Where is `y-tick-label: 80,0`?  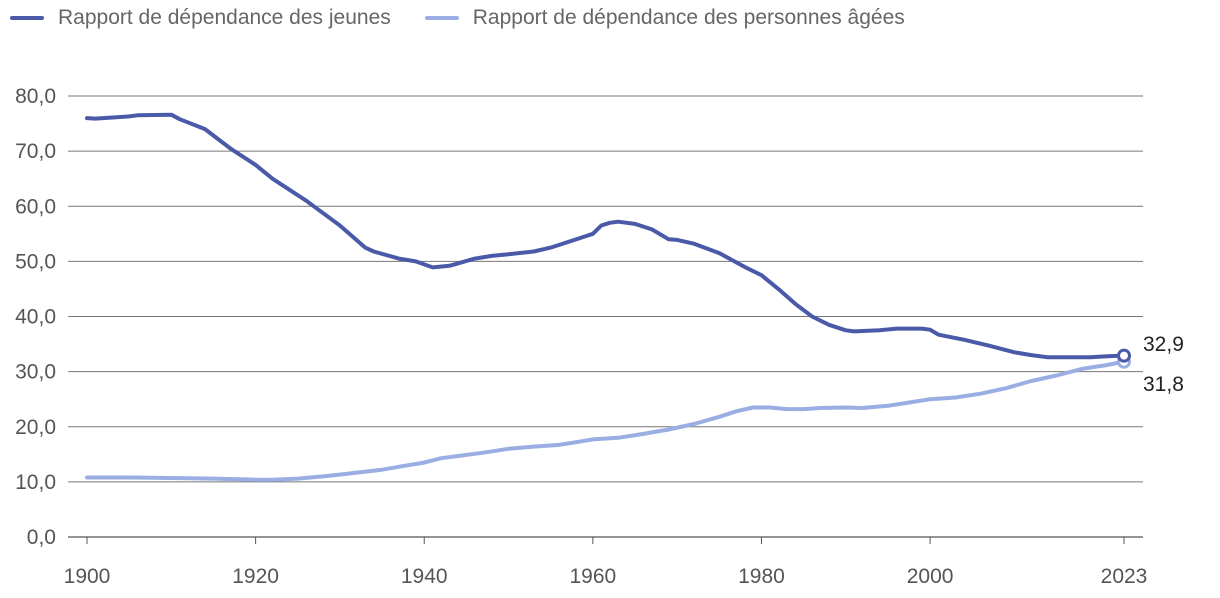 y-tick-label: 80,0 is located at coordinates (35, 96).